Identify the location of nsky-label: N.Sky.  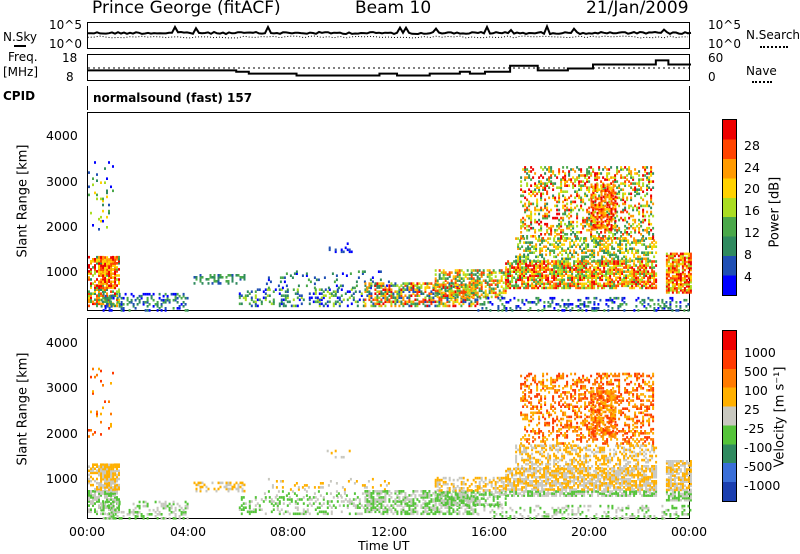
(20, 37).